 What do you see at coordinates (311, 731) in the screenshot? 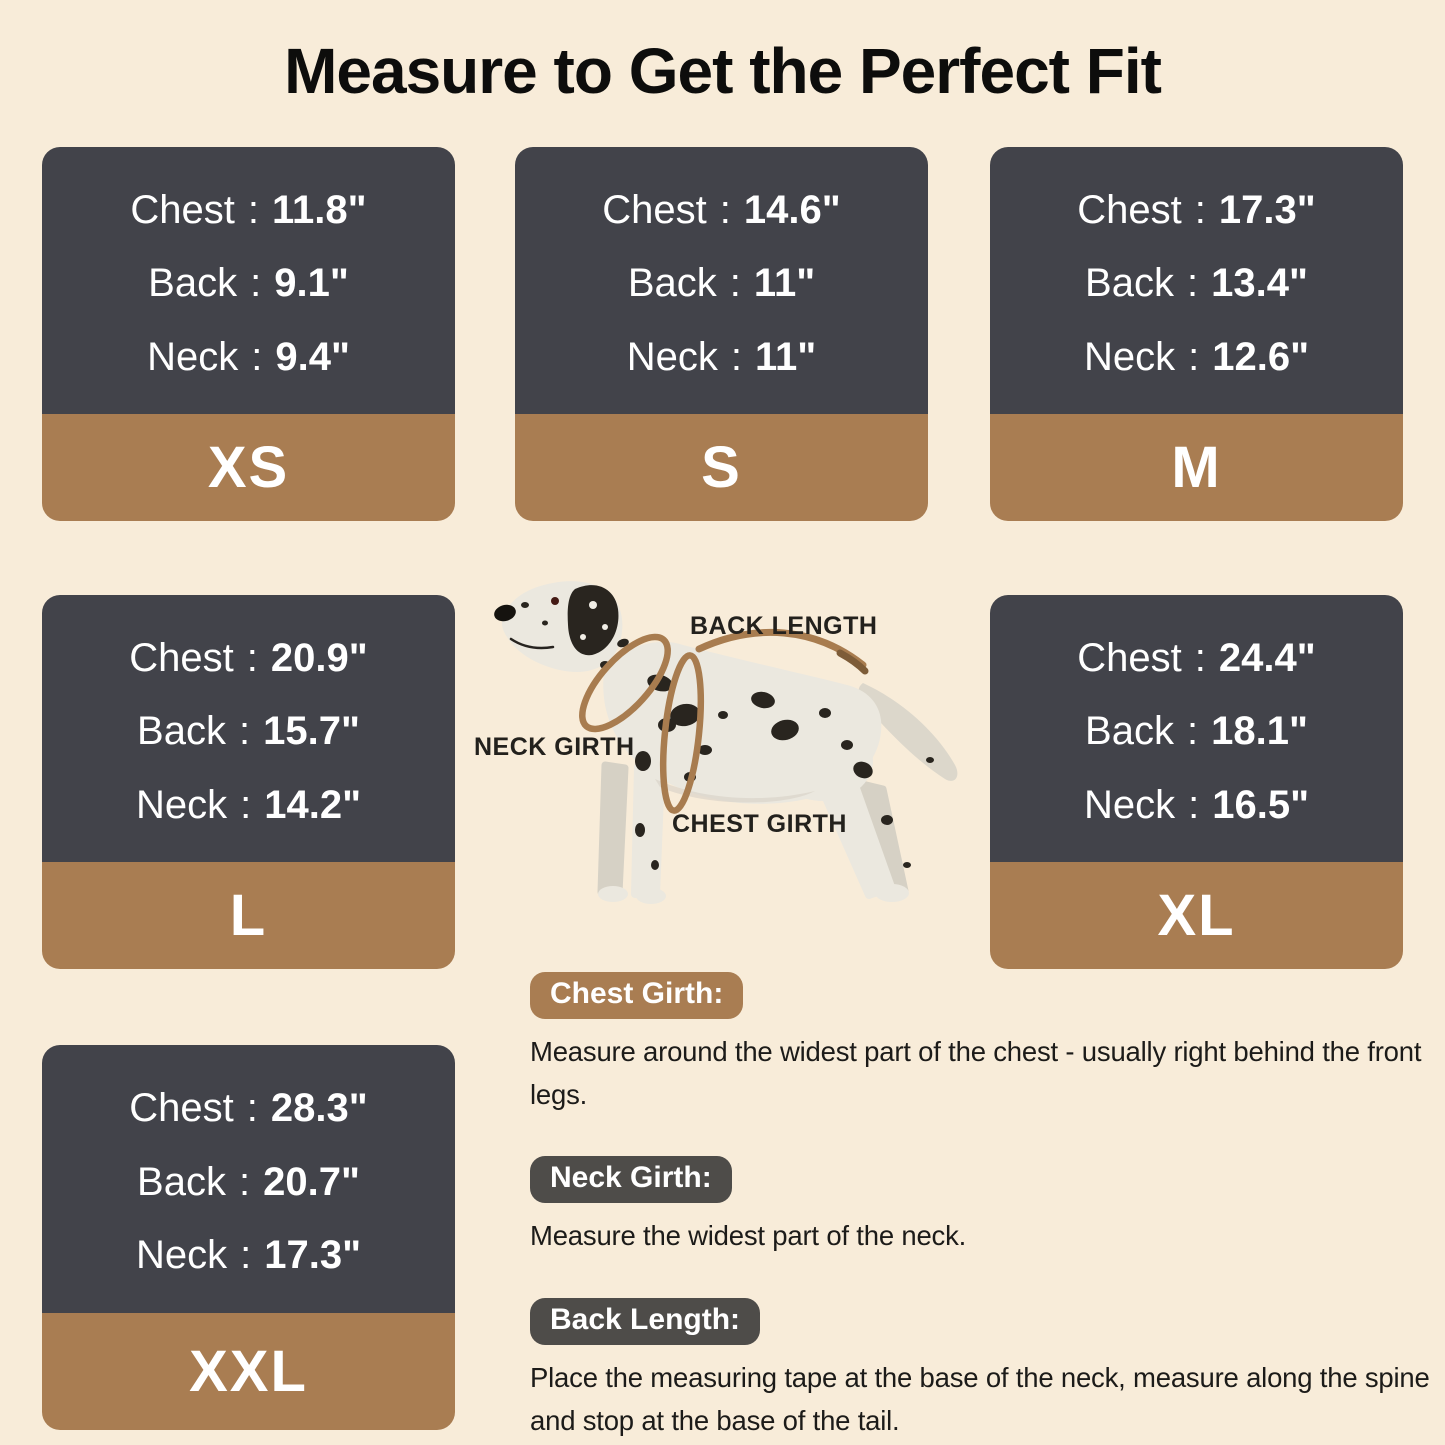
I see `measurement-value: 15.7"` at bounding box center [311, 731].